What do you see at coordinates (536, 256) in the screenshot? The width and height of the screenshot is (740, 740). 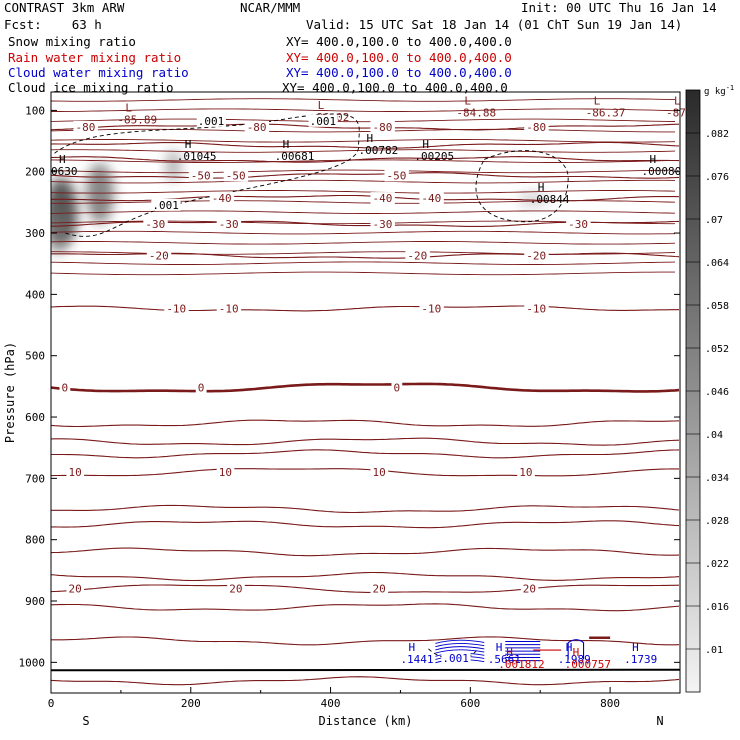 I see `temperature-contour-label: -20` at bounding box center [536, 256].